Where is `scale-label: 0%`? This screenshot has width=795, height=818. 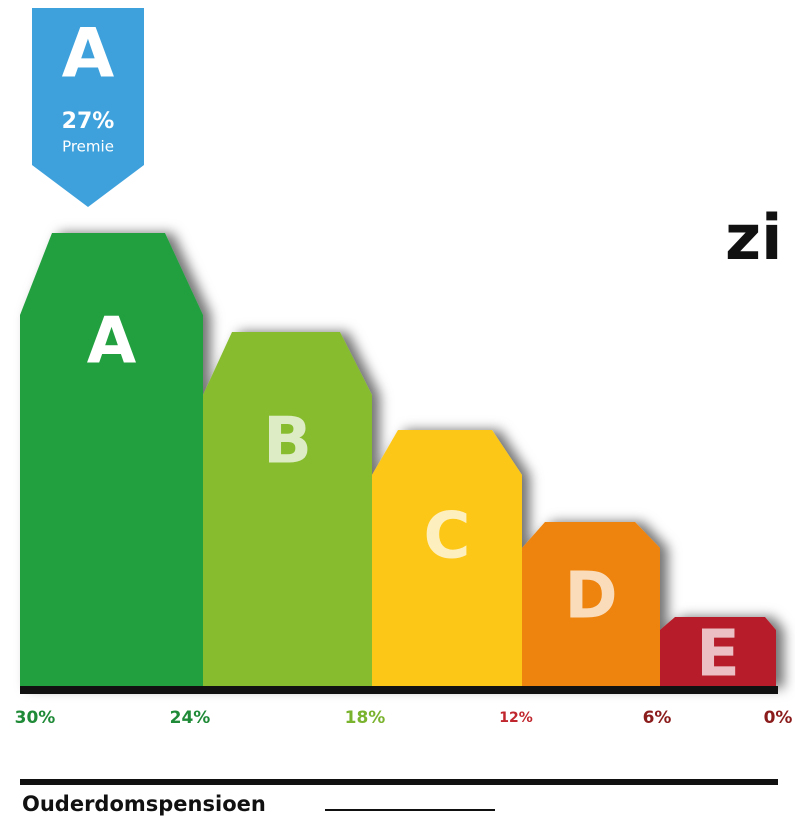 scale-label: 0% is located at coordinates (778, 718).